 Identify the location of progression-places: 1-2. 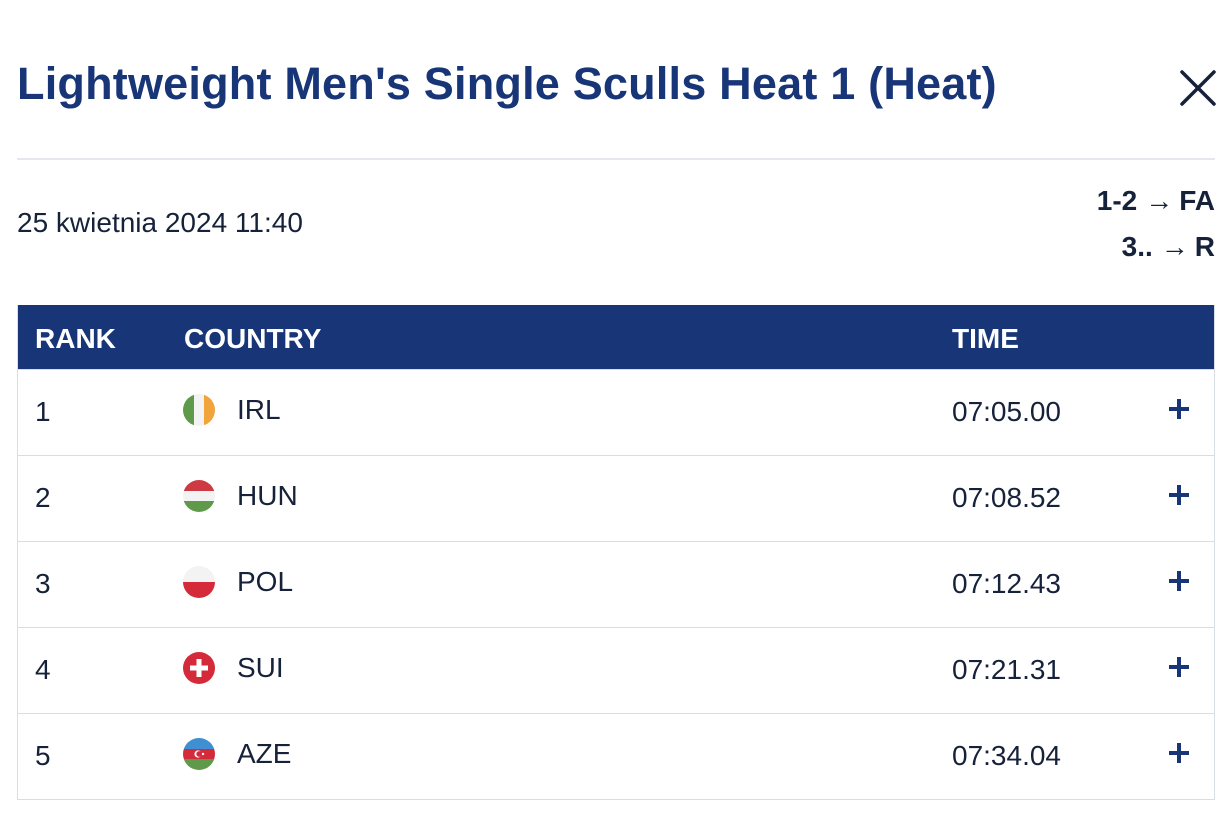
(1117, 200).